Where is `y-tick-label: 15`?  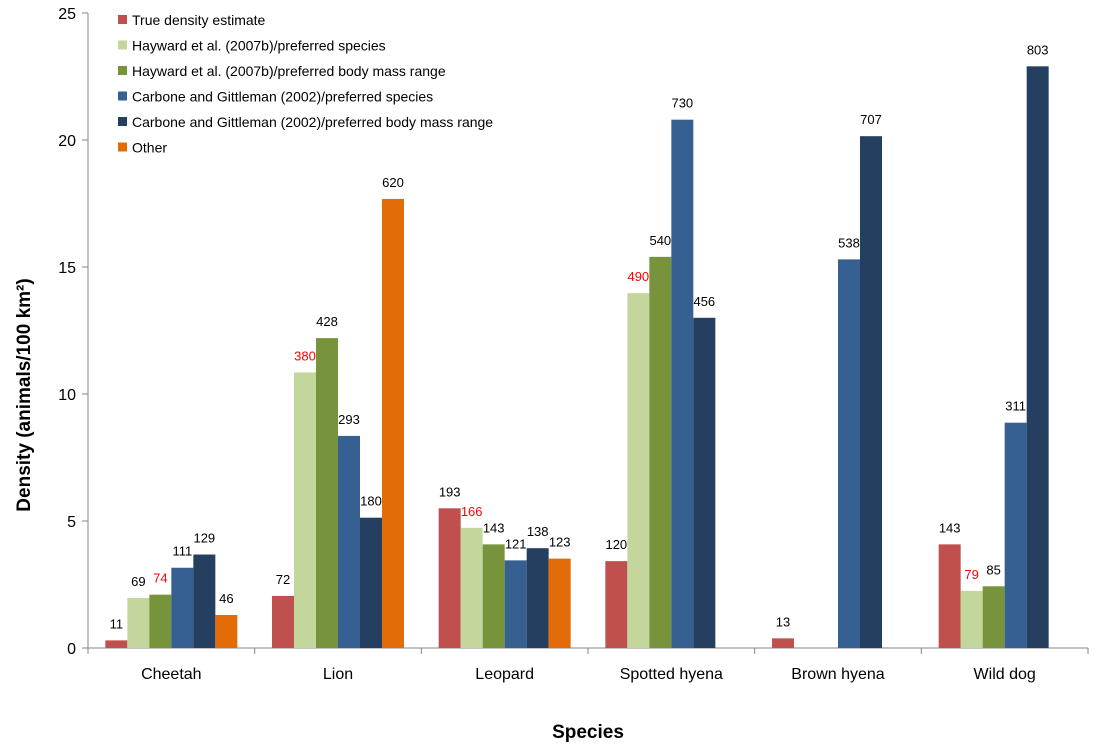
y-tick-label: 15 is located at coordinates (67, 268).